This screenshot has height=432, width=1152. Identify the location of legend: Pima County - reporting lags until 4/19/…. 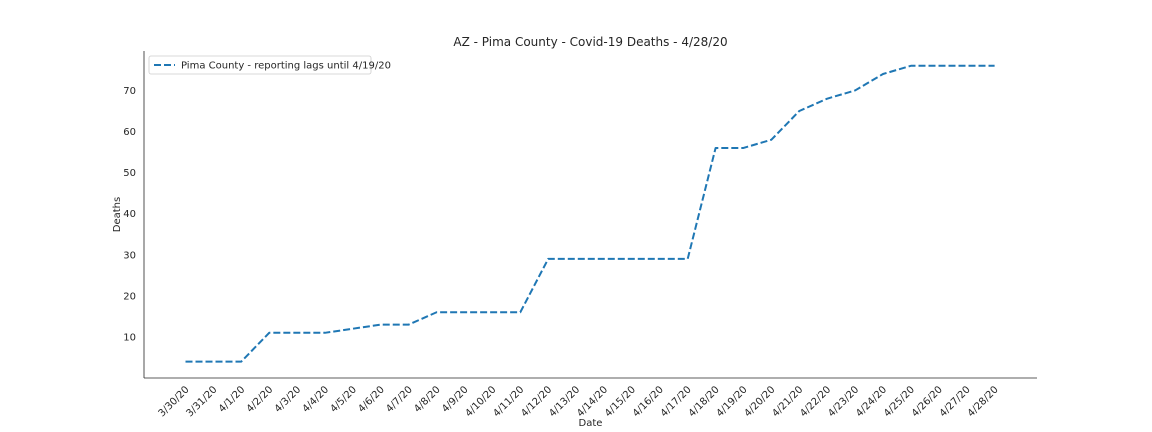
(269, 65).